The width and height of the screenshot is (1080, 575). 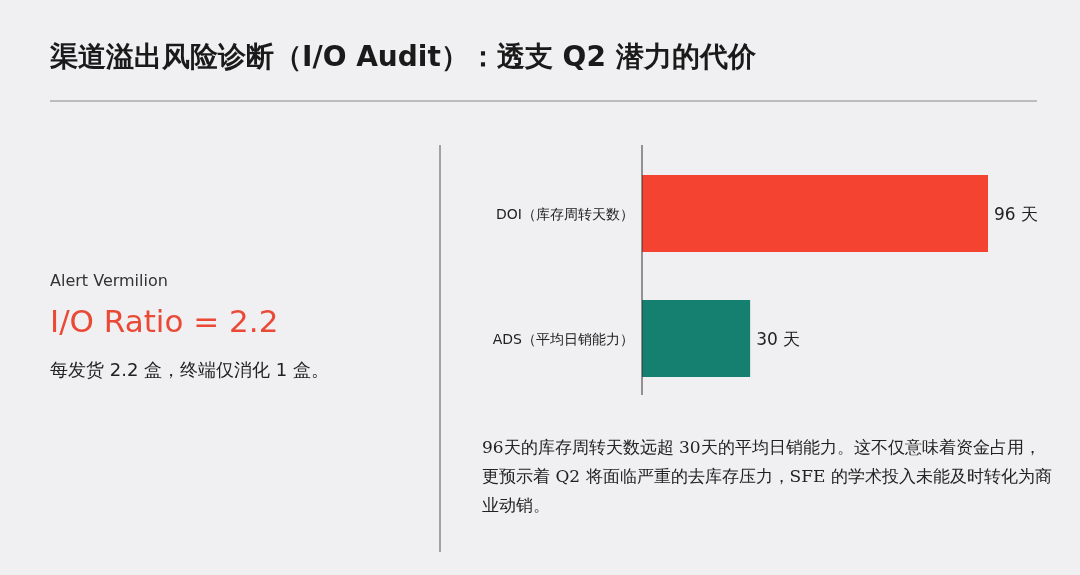 I want to click on y-tick-label: DOI（库存周转天数）, so click(x=565, y=213).